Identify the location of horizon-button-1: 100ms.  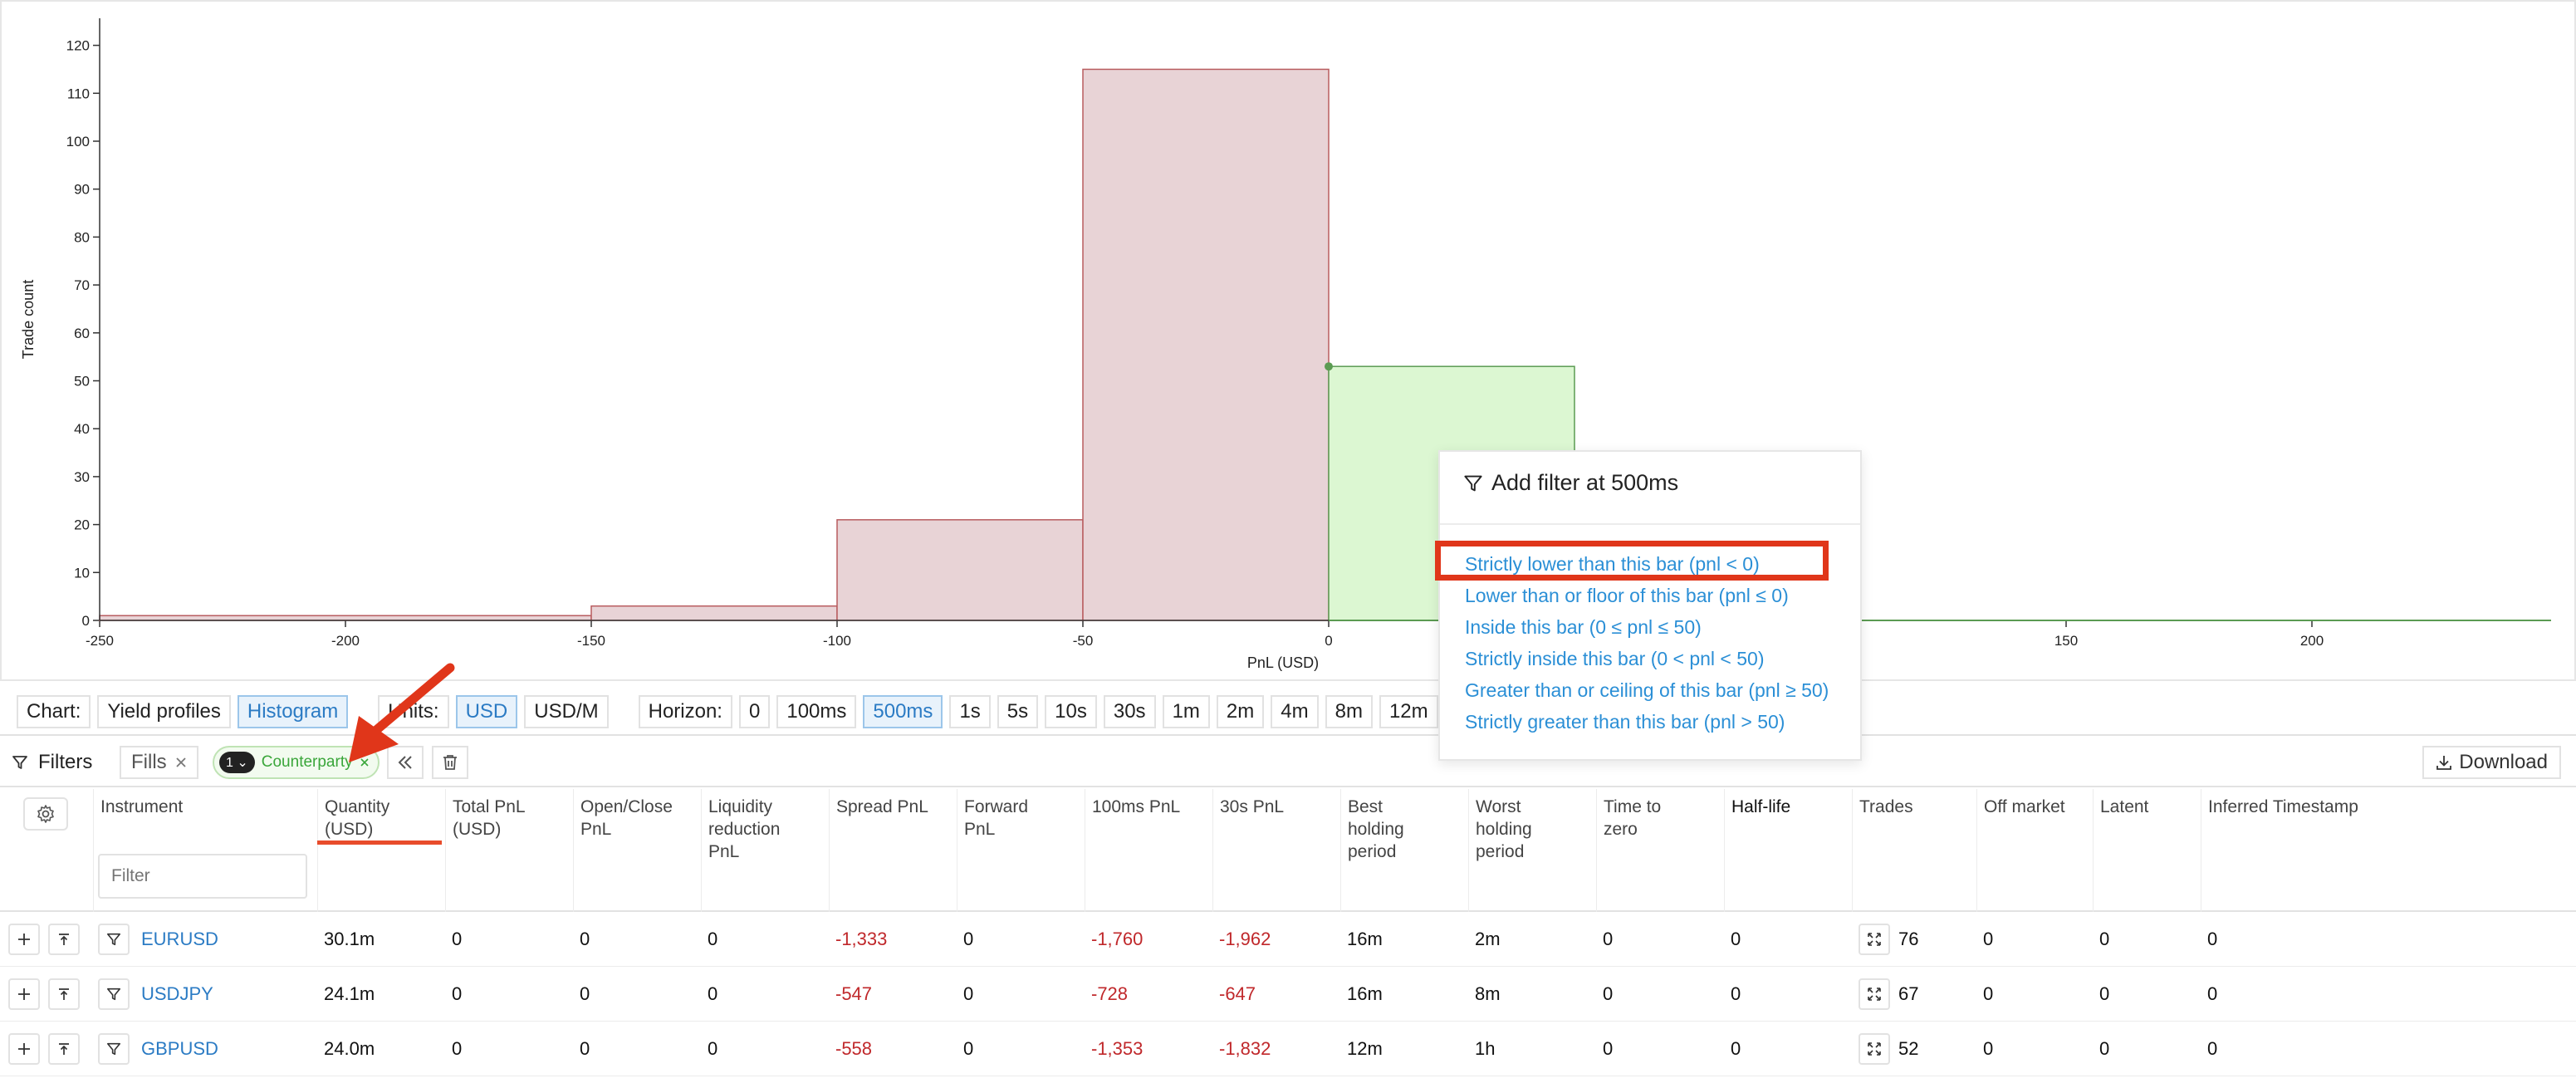
(817, 711).